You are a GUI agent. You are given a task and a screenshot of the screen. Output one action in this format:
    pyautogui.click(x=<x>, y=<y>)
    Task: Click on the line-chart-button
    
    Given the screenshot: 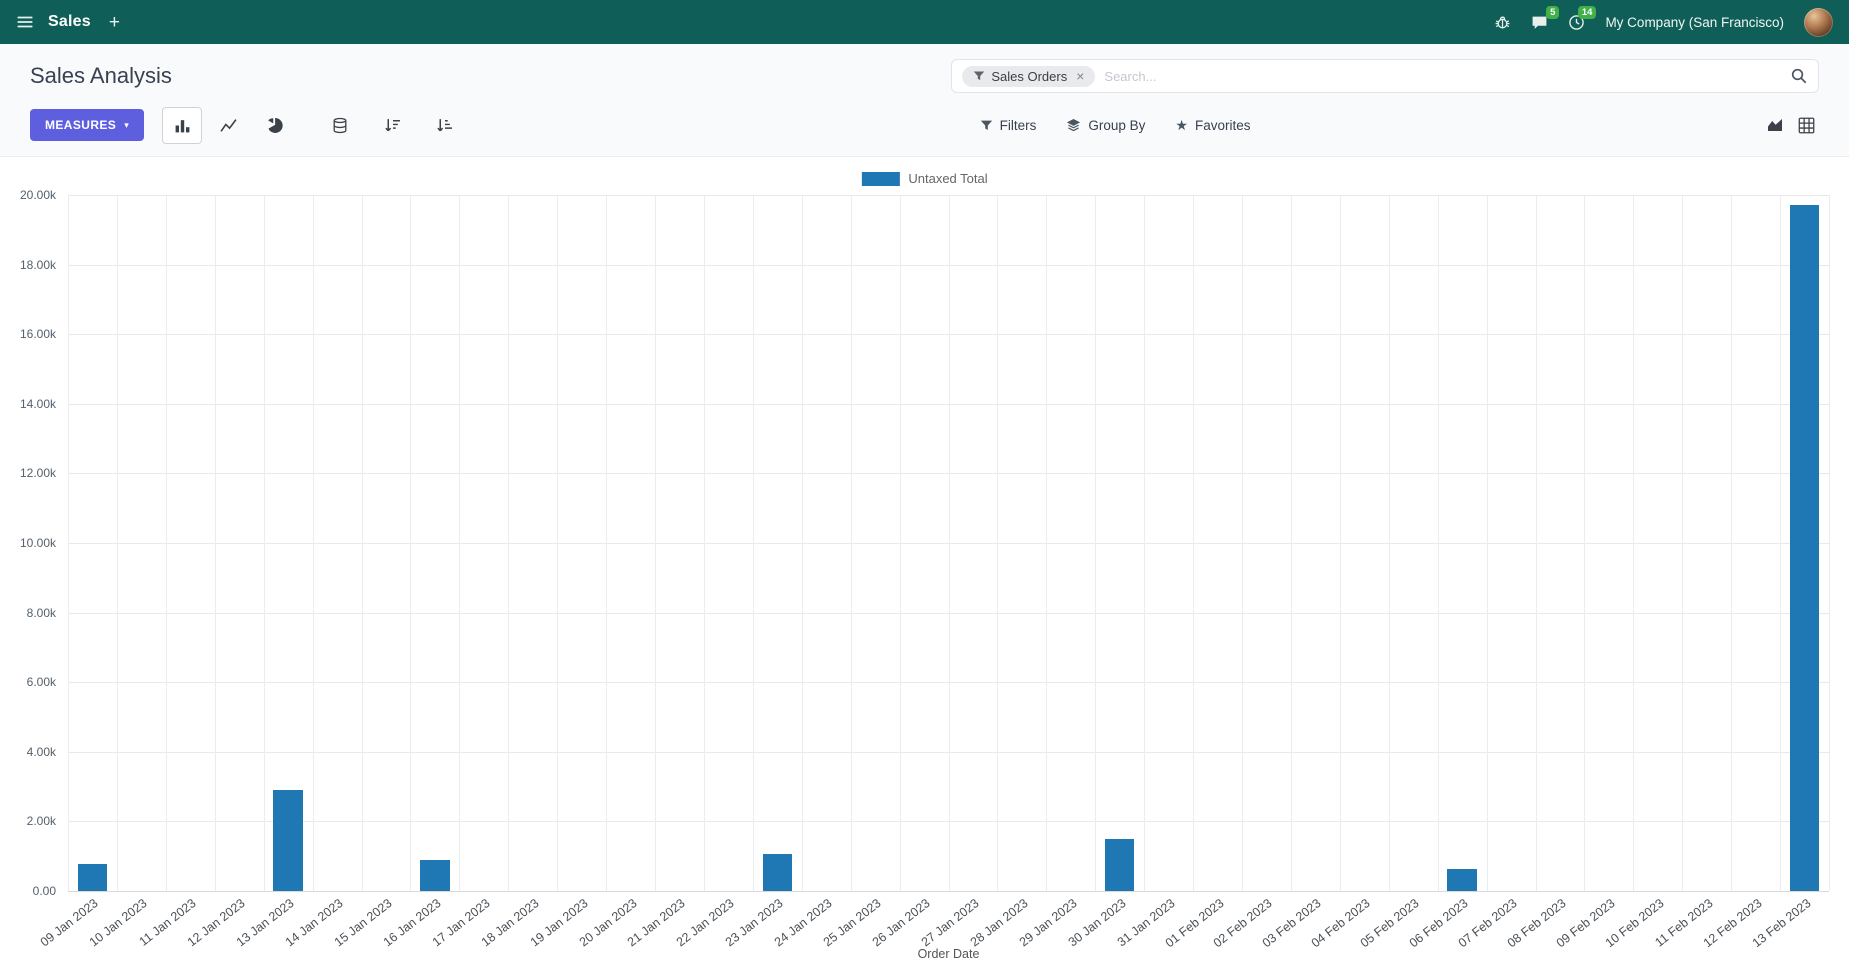 What is the action you would take?
    pyautogui.click(x=228, y=125)
    